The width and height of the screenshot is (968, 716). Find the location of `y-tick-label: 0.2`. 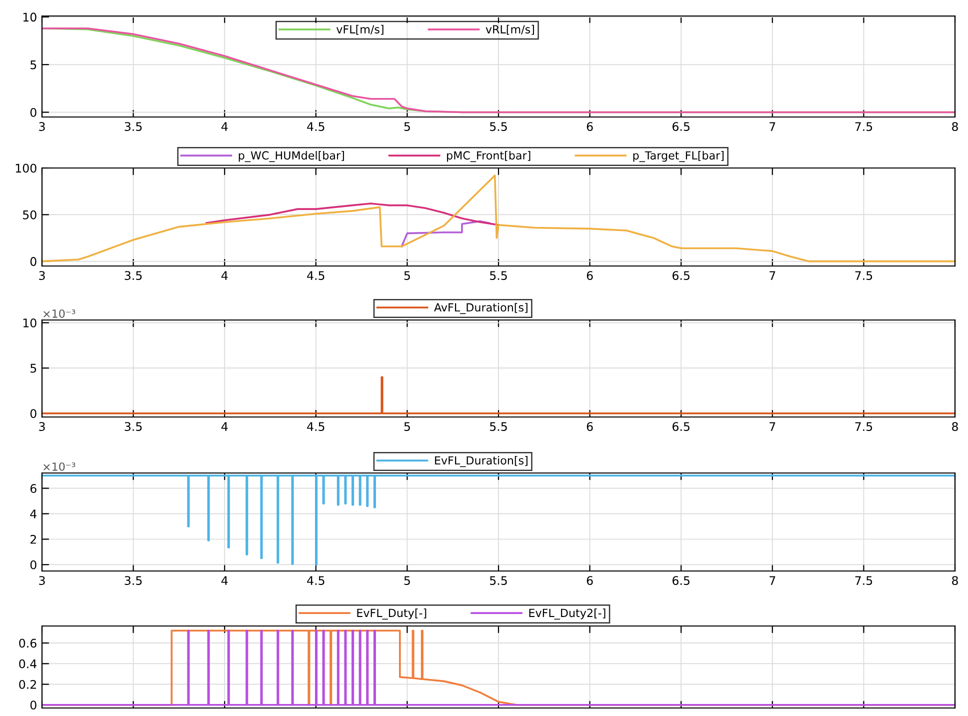

y-tick-label: 0.2 is located at coordinates (27, 684).